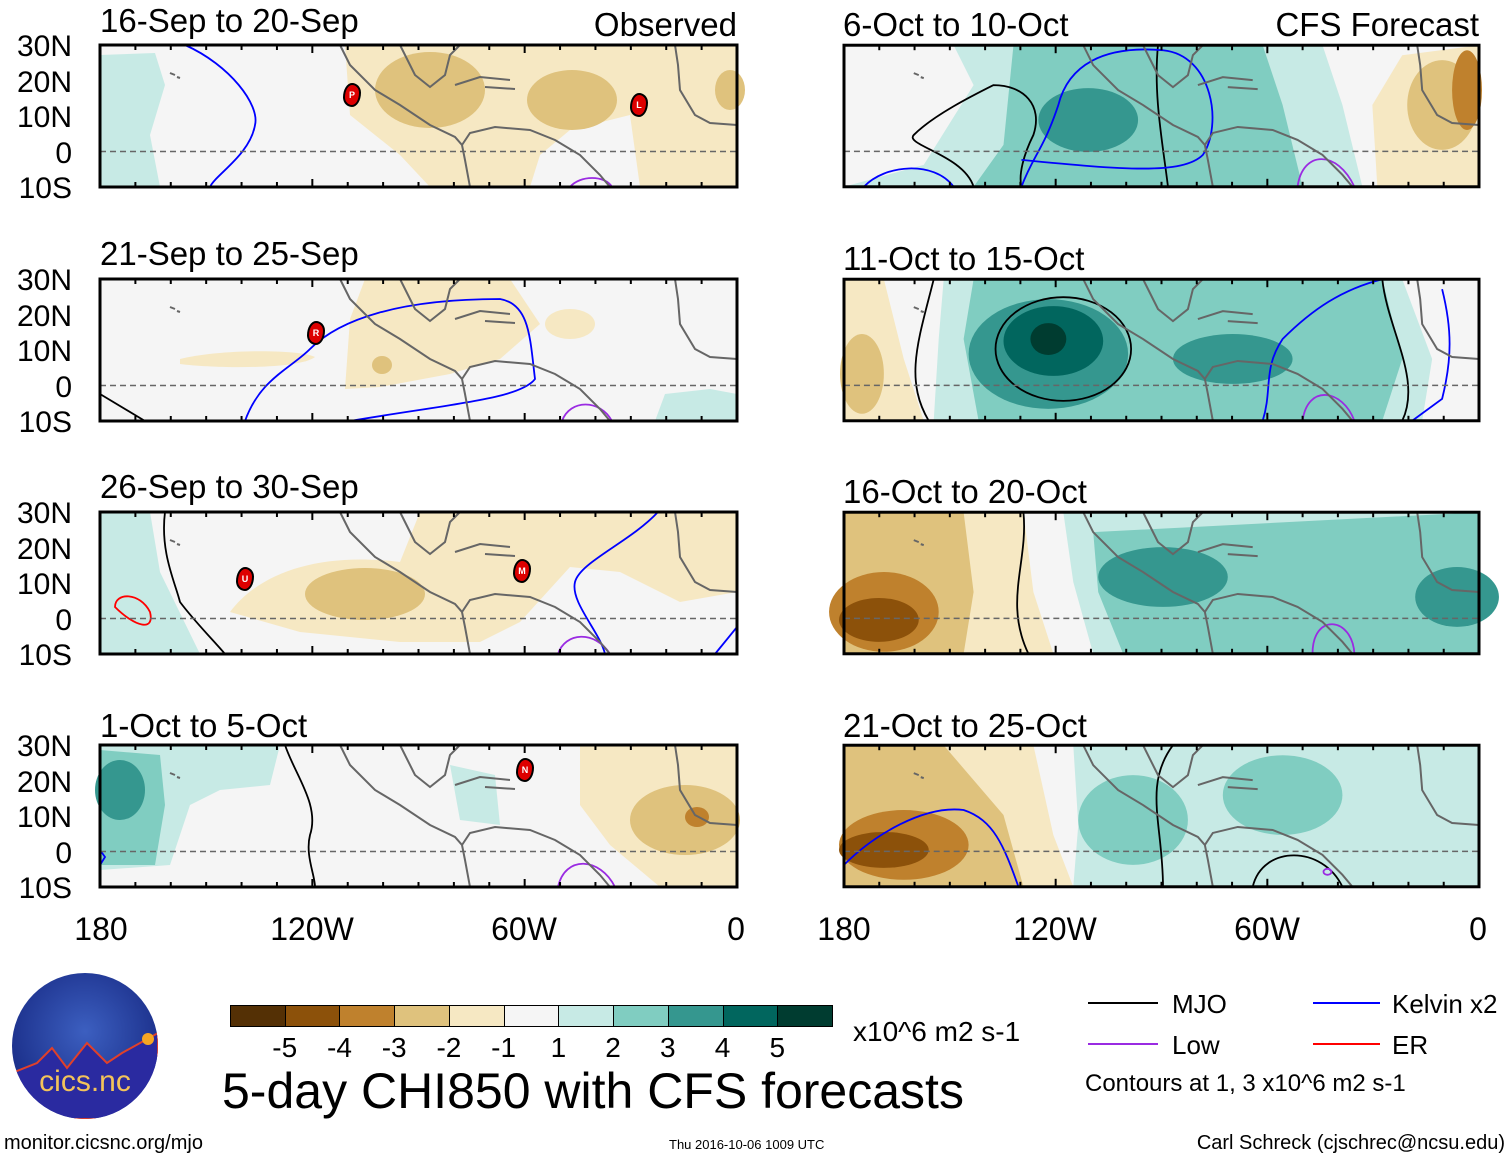  What do you see at coordinates (1123, 1044) in the screenshot?
I see `low-line-swatch` at bounding box center [1123, 1044].